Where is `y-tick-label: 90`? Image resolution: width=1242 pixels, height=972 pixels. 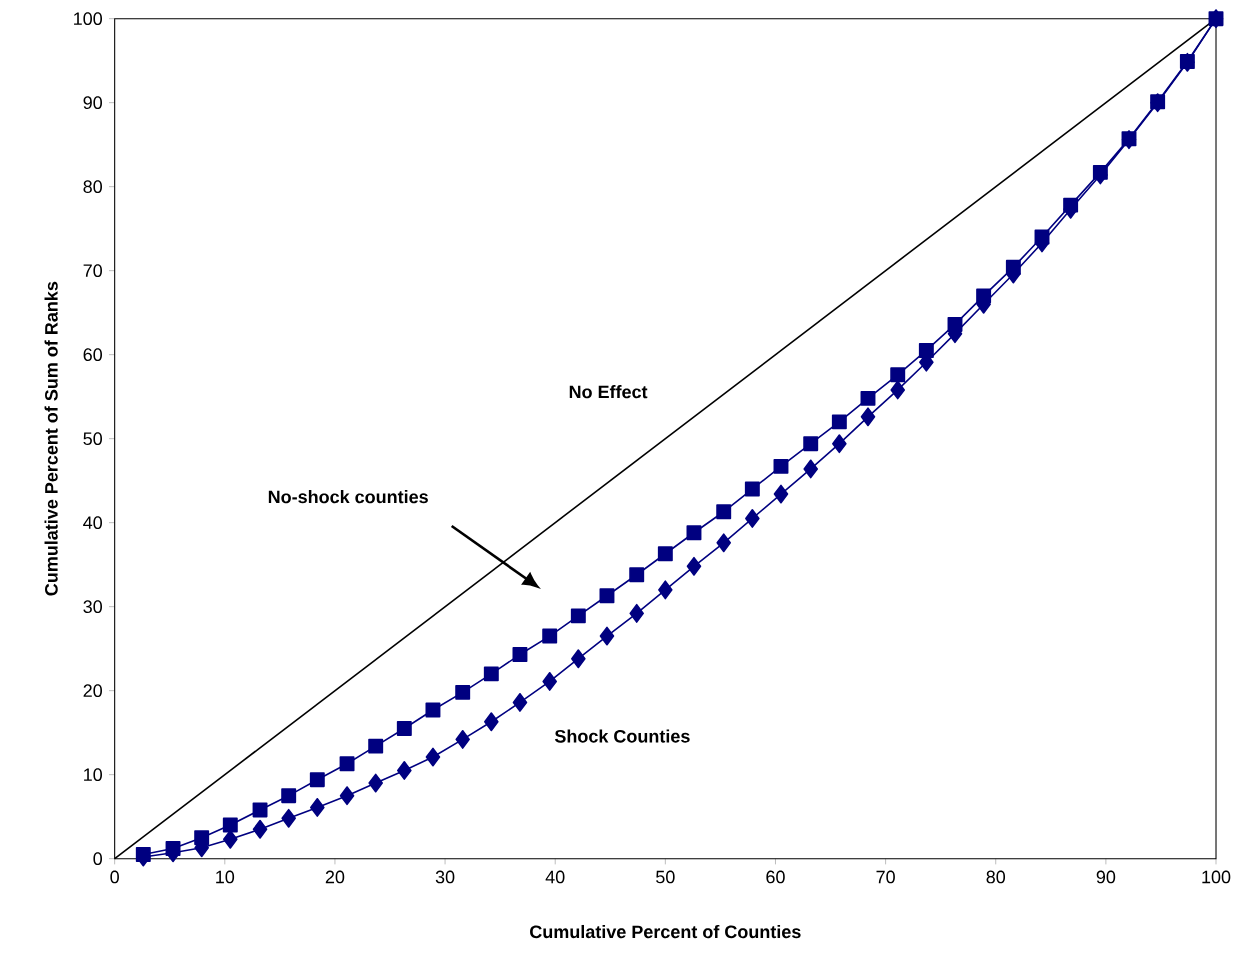 y-tick-label: 90 is located at coordinates (93, 103).